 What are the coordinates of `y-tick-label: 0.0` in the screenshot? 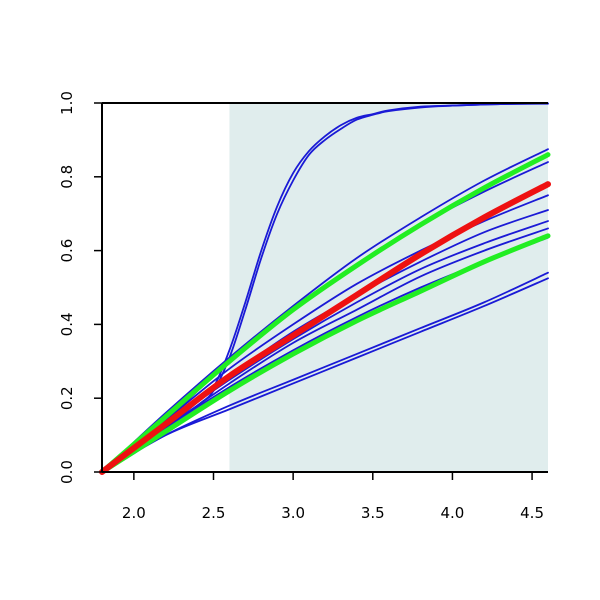 It's located at (67, 472).